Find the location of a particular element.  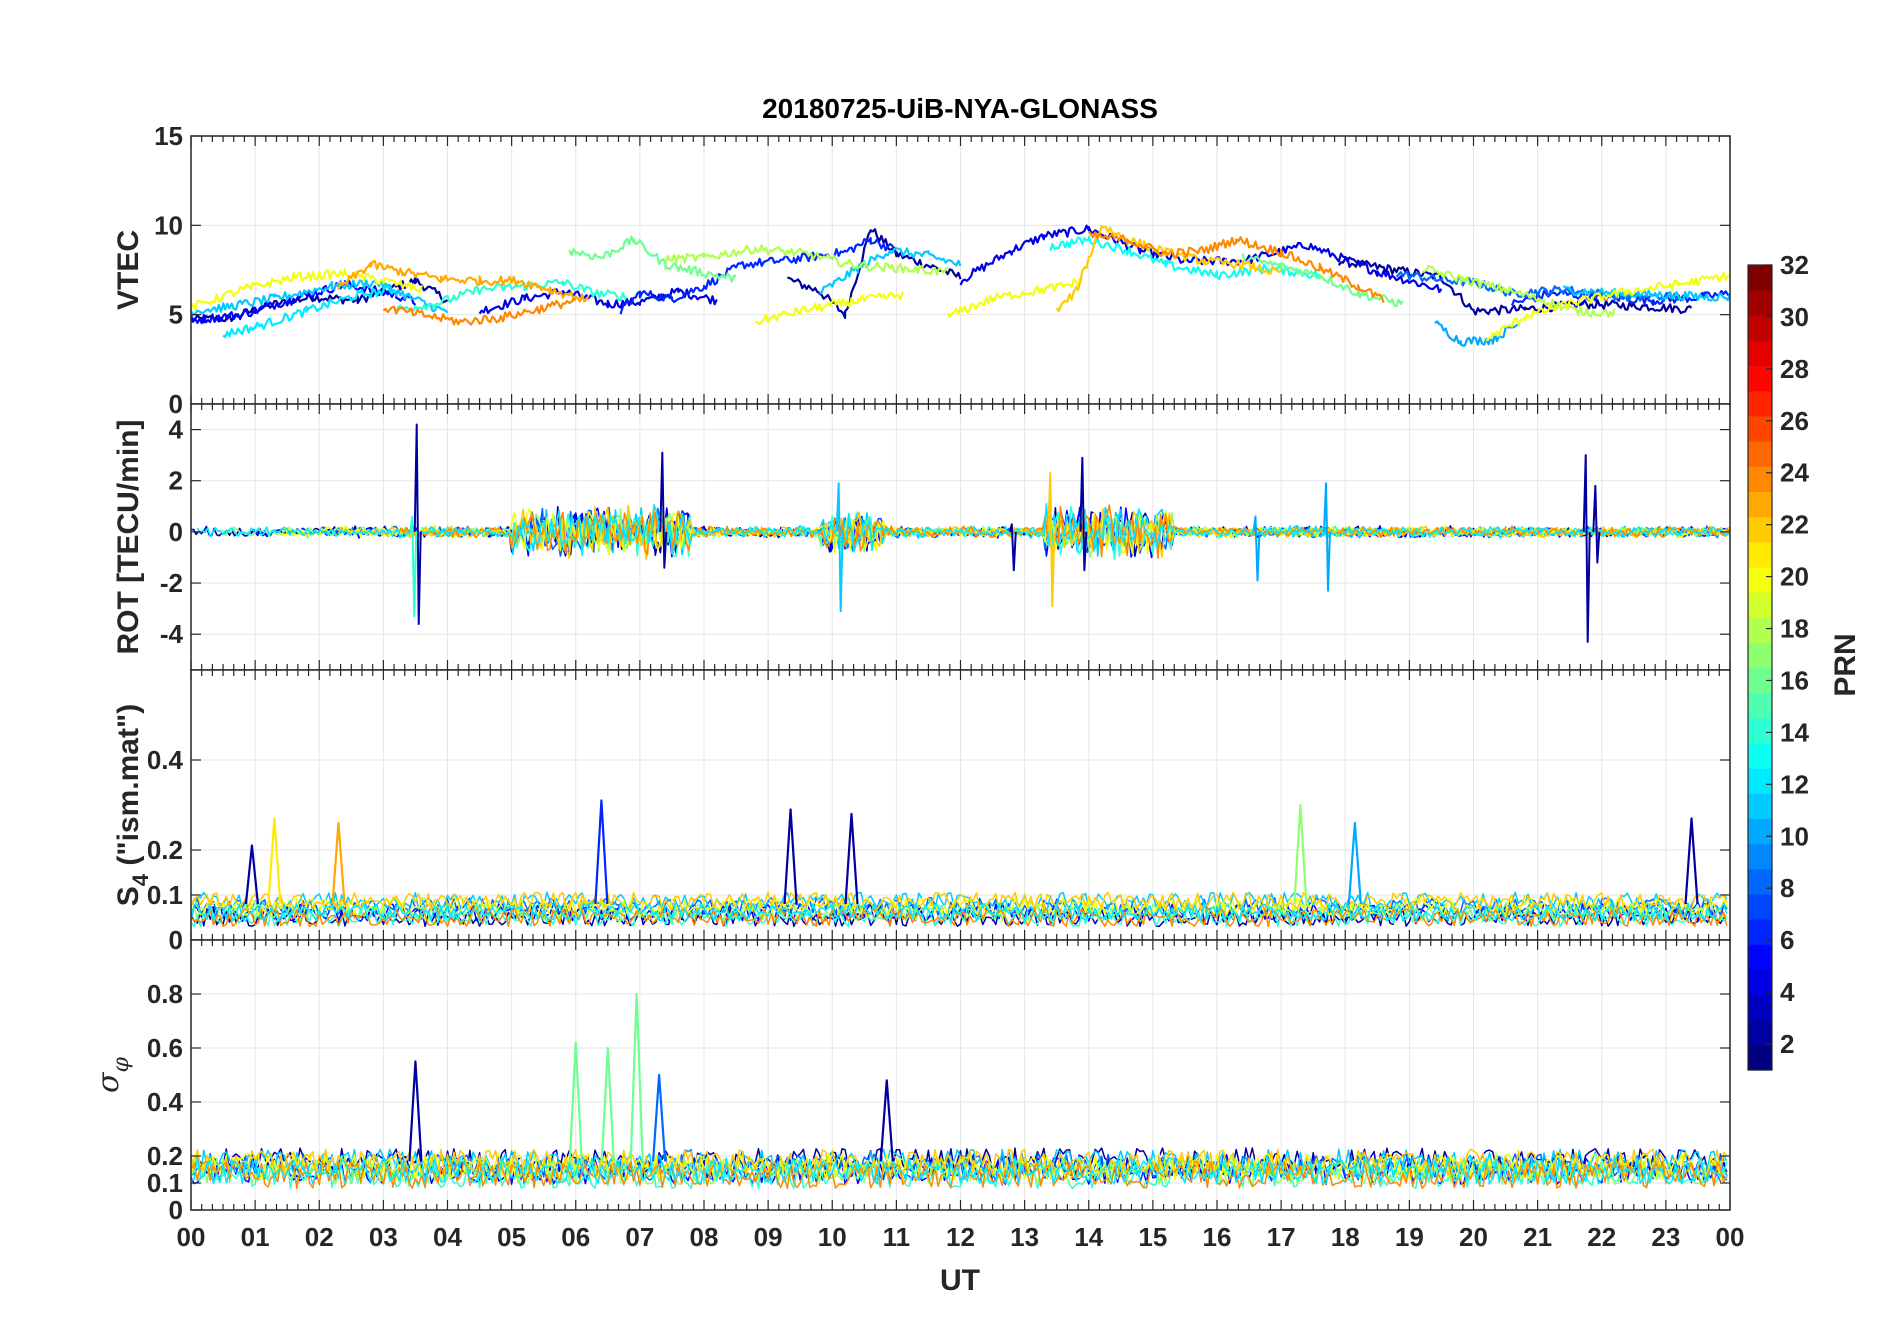

y-axis-label-s4: S4 ("ism.mat") is located at coordinates (132, 805).